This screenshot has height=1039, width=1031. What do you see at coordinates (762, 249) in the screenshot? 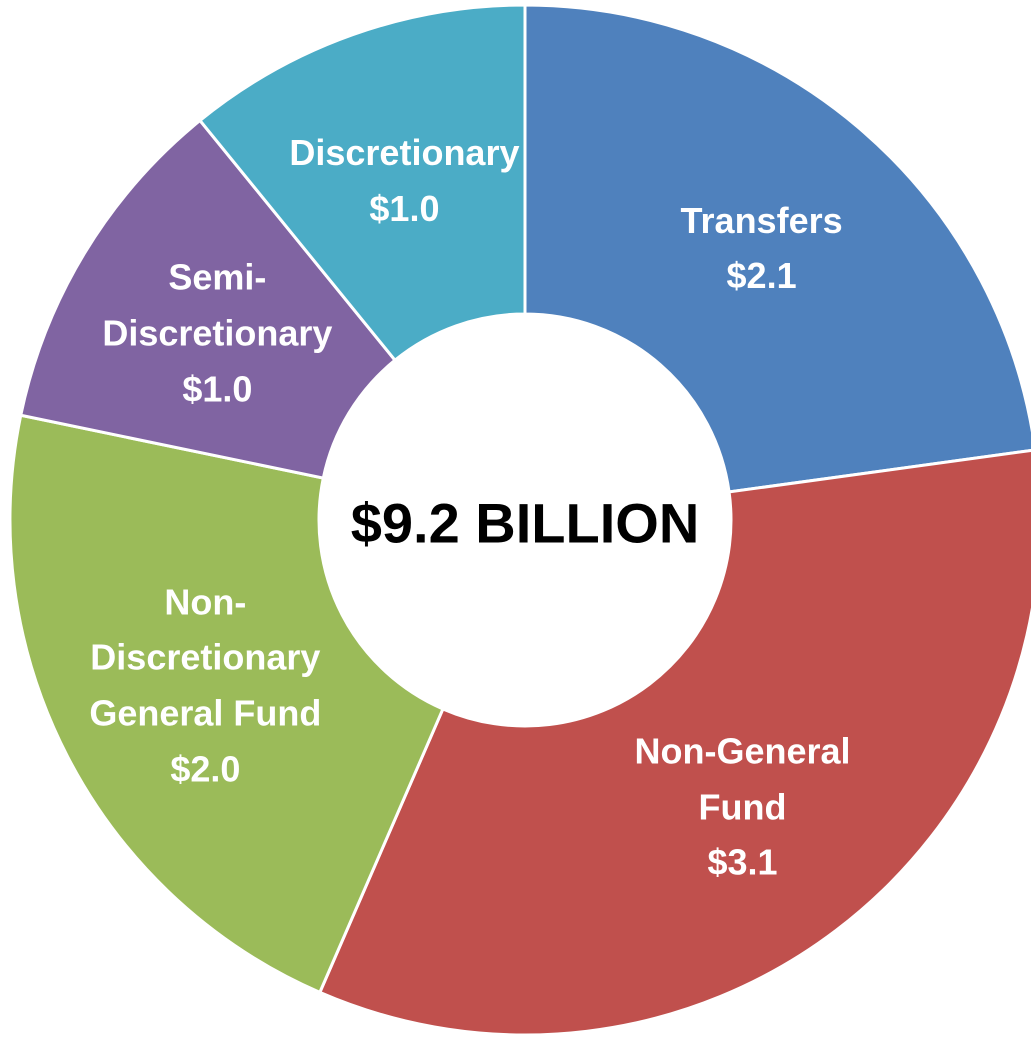
I see `slice-label: Transfers $2.1` at bounding box center [762, 249].